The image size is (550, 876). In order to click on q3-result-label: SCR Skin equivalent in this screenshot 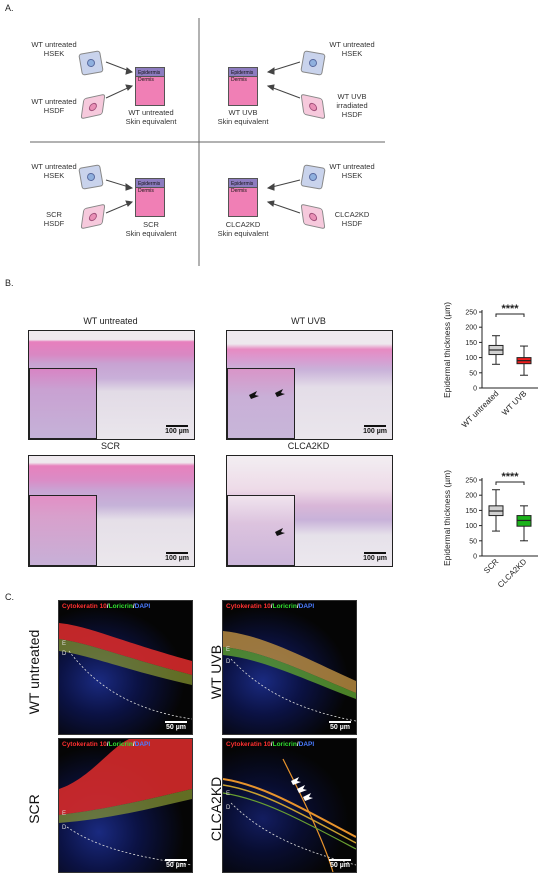, I will do `click(151, 229)`.